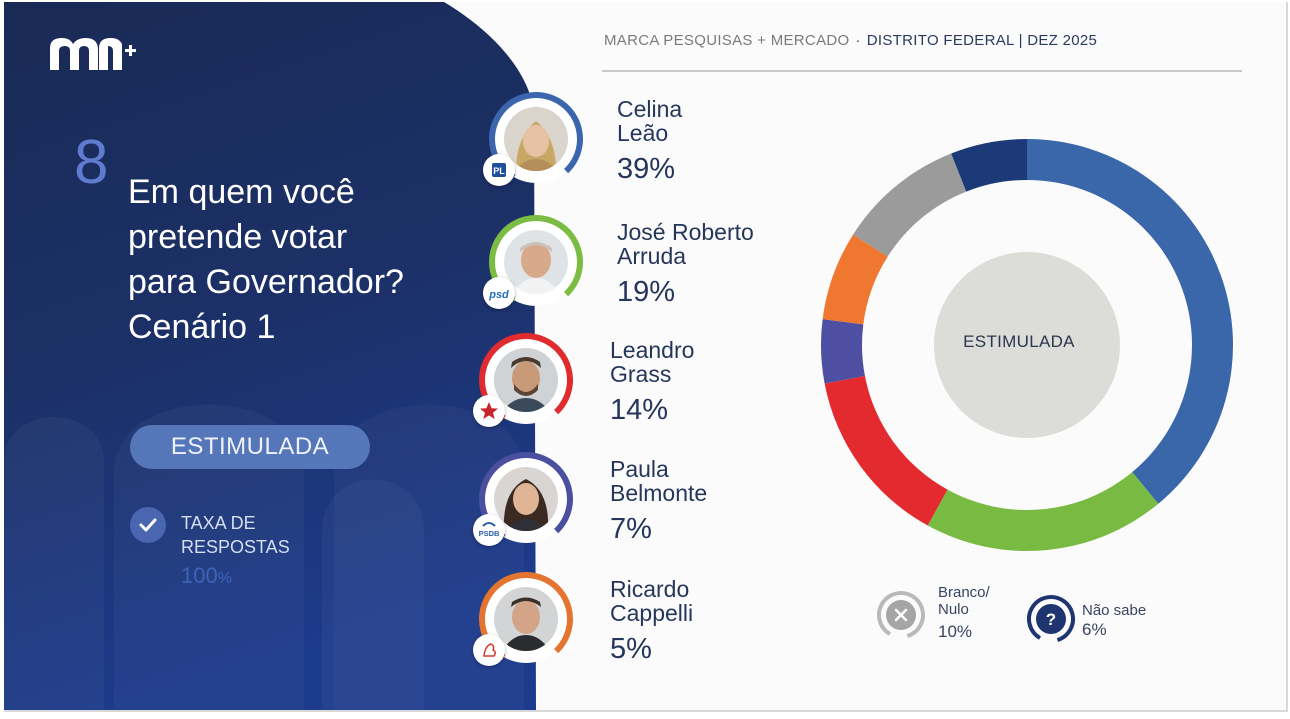 This screenshot has height=719, width=1290. I want to click on psdb-party-text: PSDB, so click(489, 533).